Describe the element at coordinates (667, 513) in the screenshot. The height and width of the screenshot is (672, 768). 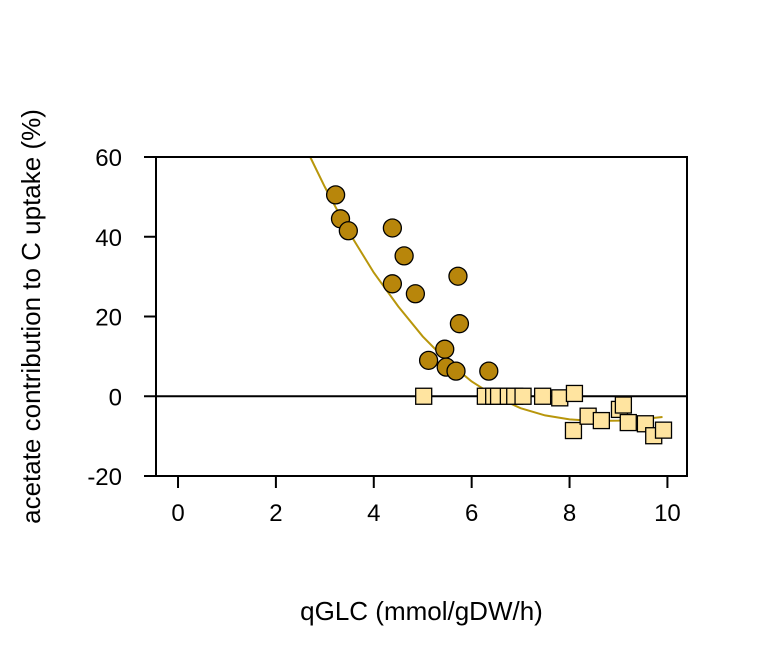
I see `x-tick-label: 10` at that location.